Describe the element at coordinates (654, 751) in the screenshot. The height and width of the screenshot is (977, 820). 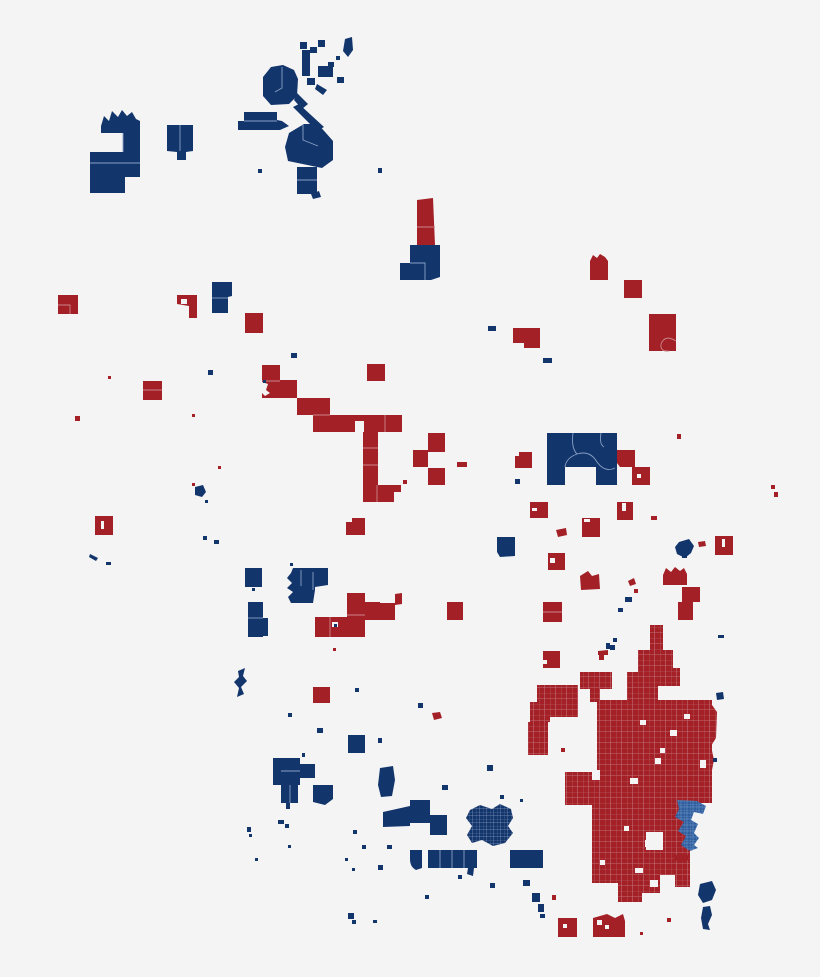
I see `metro-main-upper` at that location.